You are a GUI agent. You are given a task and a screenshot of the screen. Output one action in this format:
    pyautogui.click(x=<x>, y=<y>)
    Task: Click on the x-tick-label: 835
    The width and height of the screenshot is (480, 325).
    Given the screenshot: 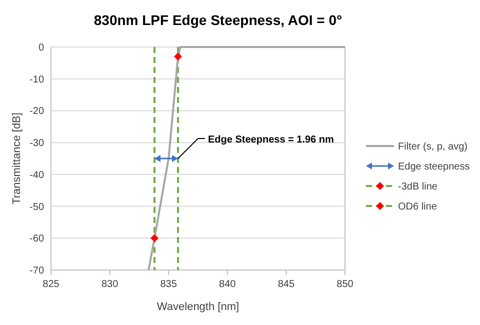 What is the action you would take?
    pyautogui.click(x=169, y=284)
    